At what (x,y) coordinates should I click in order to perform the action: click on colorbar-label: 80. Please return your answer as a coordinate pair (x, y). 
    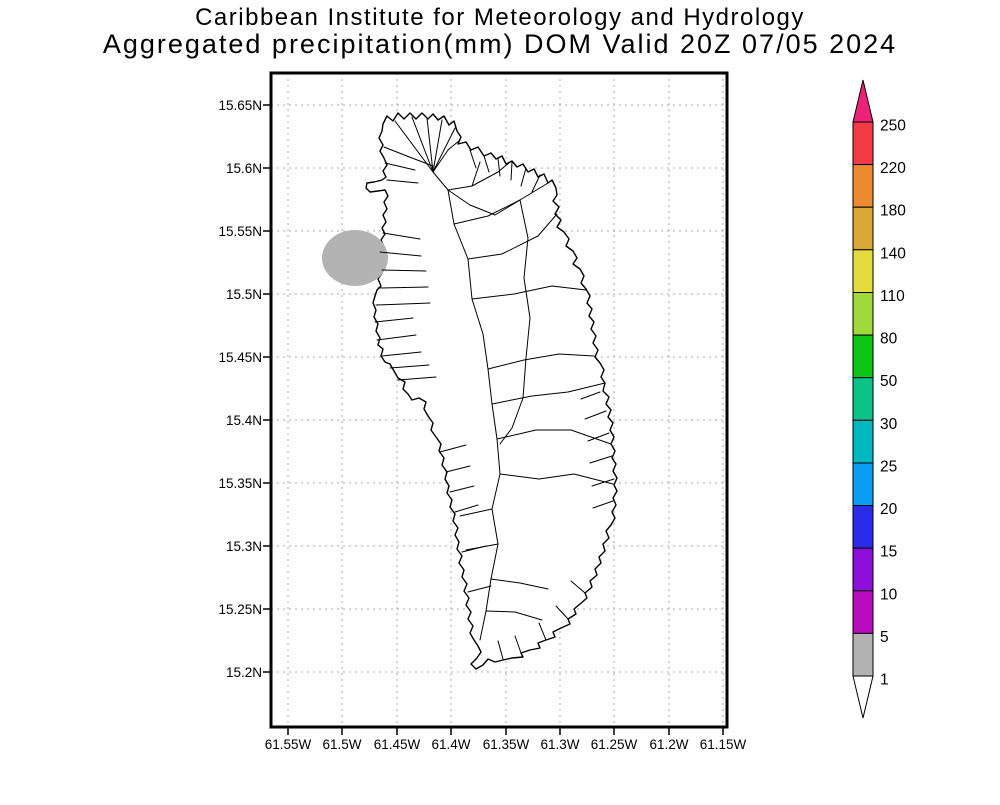
    Looking at the image, I should click on (889, 339).